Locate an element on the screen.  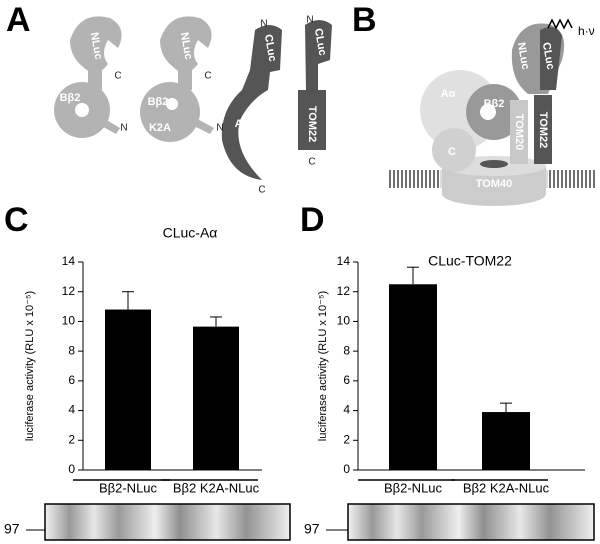
light-wave is located at coordinates (560, 24).